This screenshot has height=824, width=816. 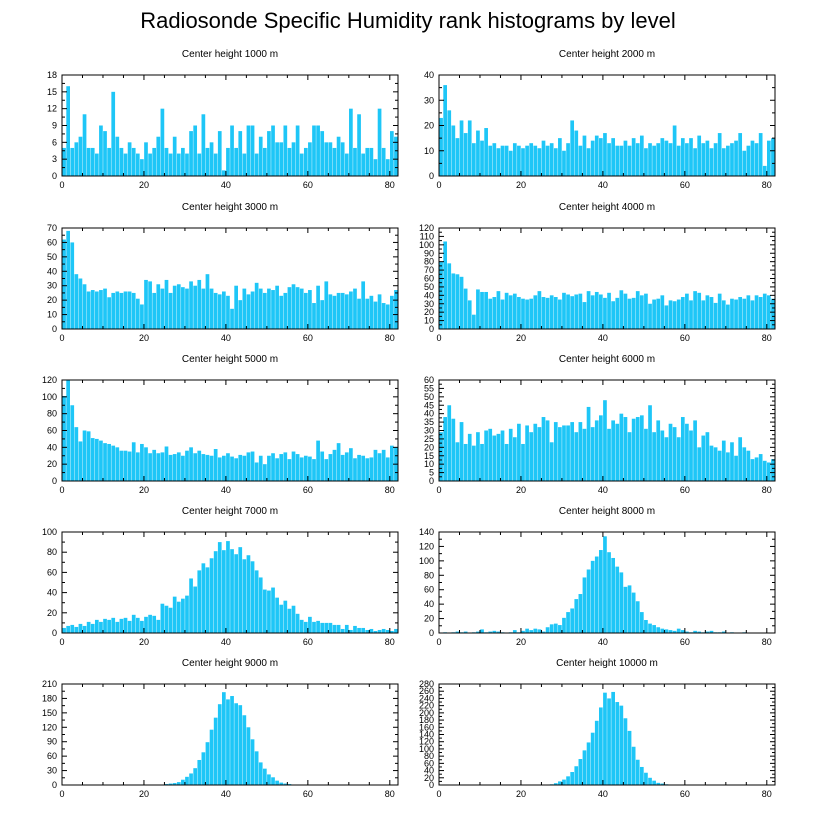 What do you see at coordinates (600, 119) in the screenshot?
I see `chart-panel-2: Center height 2000 m 0 10 20 30 40 0 20 40 60 80` at bounding box center [600, 119].